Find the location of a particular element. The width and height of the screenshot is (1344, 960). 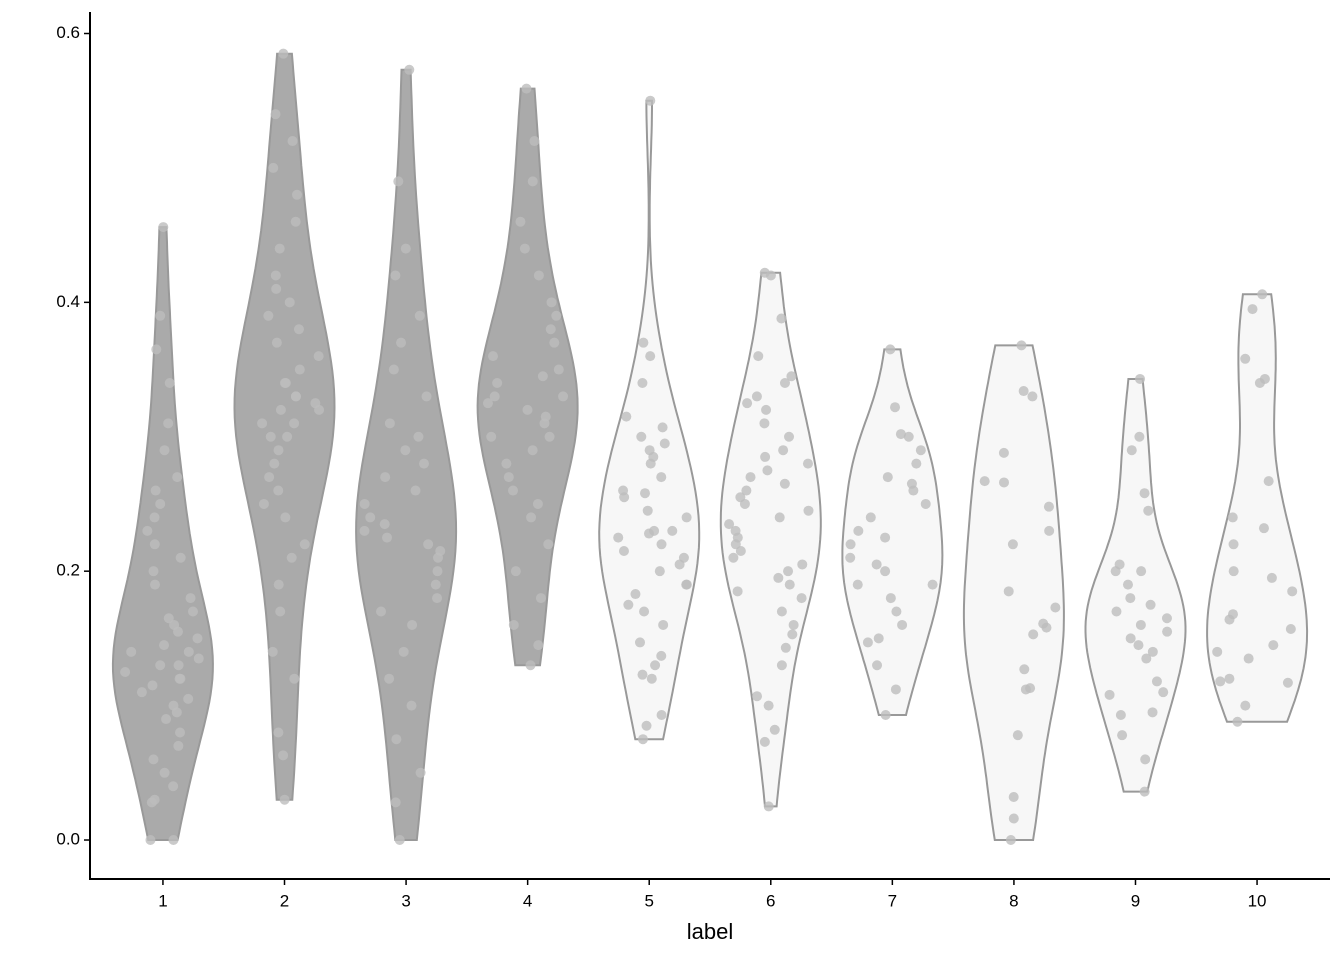

x-tick-label: 6 is located at coordinates (770, 900).